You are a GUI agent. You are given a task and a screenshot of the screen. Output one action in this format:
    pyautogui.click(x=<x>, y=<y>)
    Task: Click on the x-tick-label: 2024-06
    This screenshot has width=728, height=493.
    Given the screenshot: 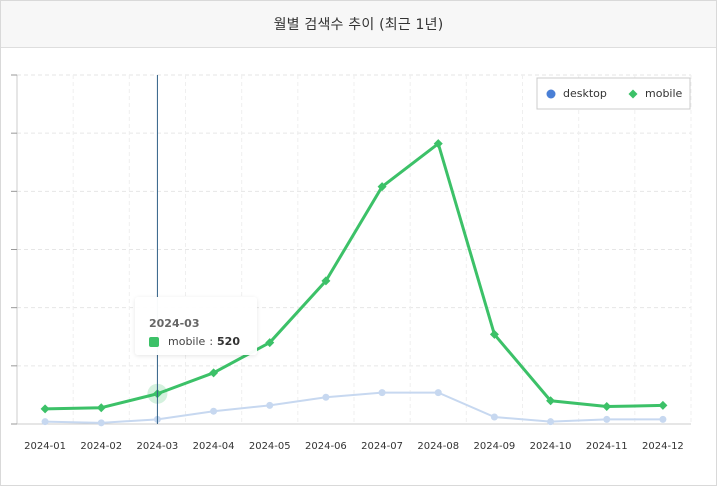 What is the action you would take?
    pyautogui.click(x=326, y=446)
    